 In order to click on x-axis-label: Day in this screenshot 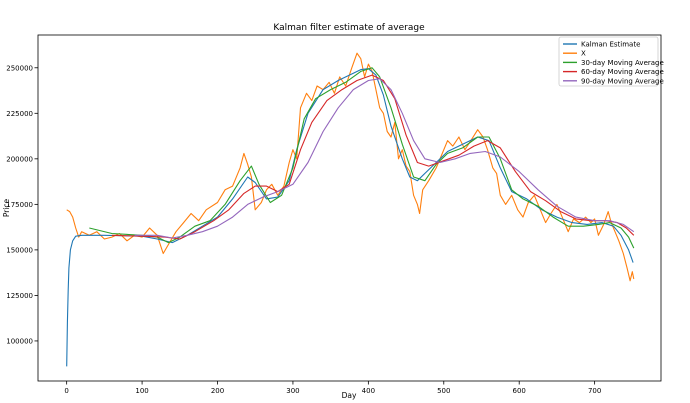, I will do `click(349, 395)`.